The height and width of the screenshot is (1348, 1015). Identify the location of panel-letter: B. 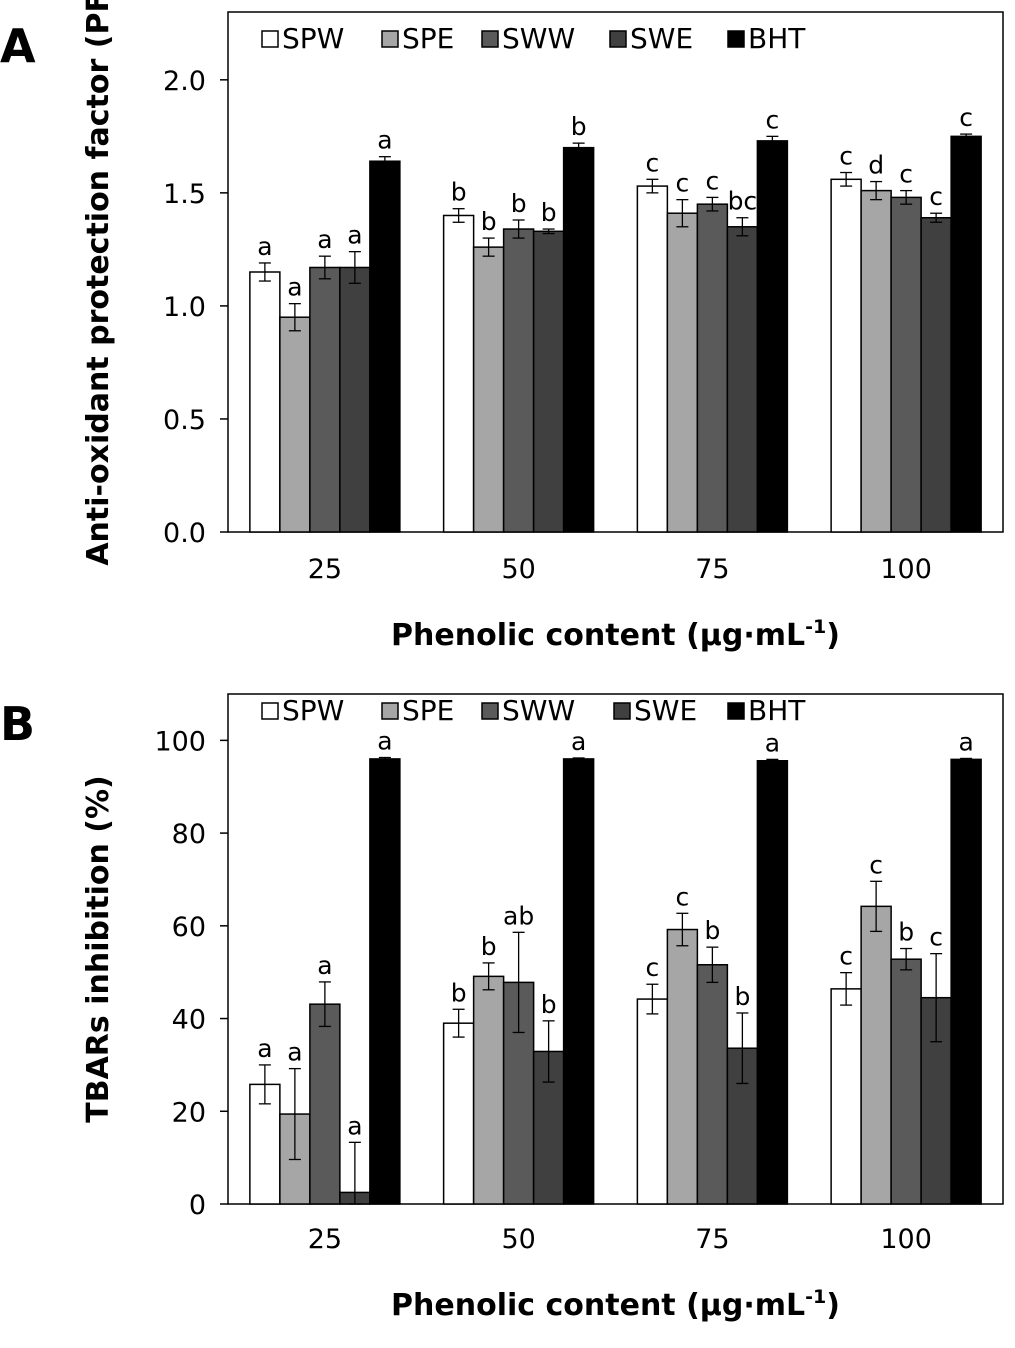
(17, 724).